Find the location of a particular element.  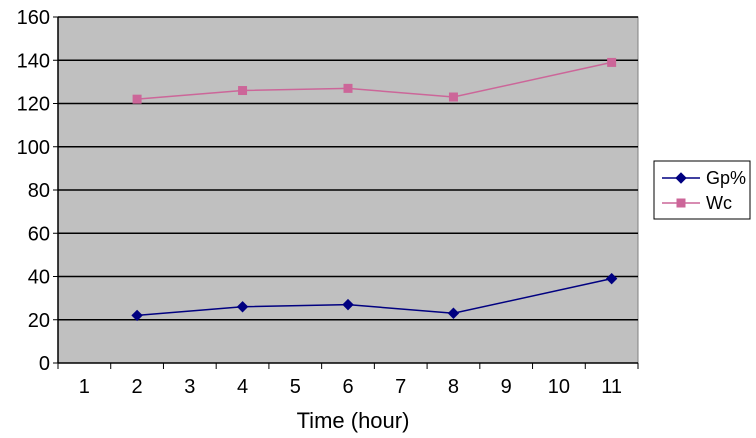

y-tick-label-60: 60 is located at coordinates (39, 234).